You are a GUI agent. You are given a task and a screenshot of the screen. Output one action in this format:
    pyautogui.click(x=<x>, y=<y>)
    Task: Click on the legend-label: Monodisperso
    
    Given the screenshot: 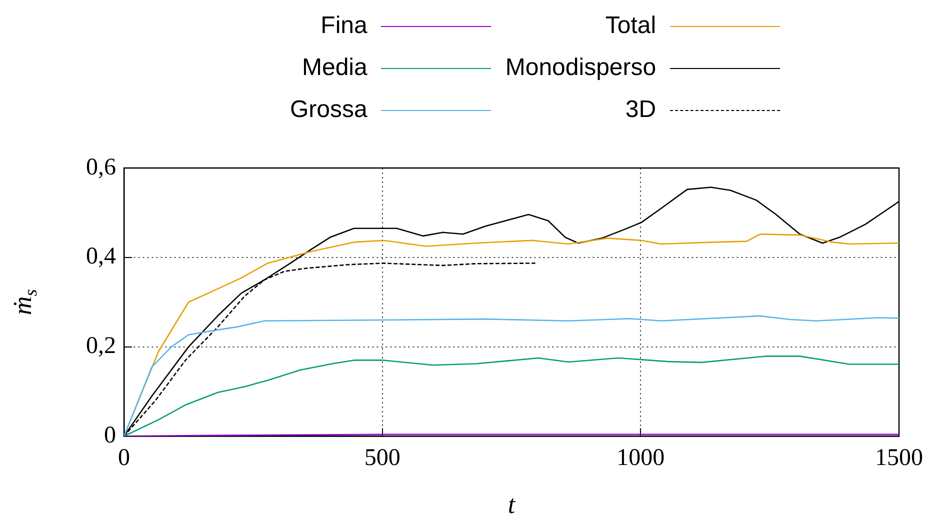 What is the action you would take?
    pyautogui.click(x=580, y=68)
    